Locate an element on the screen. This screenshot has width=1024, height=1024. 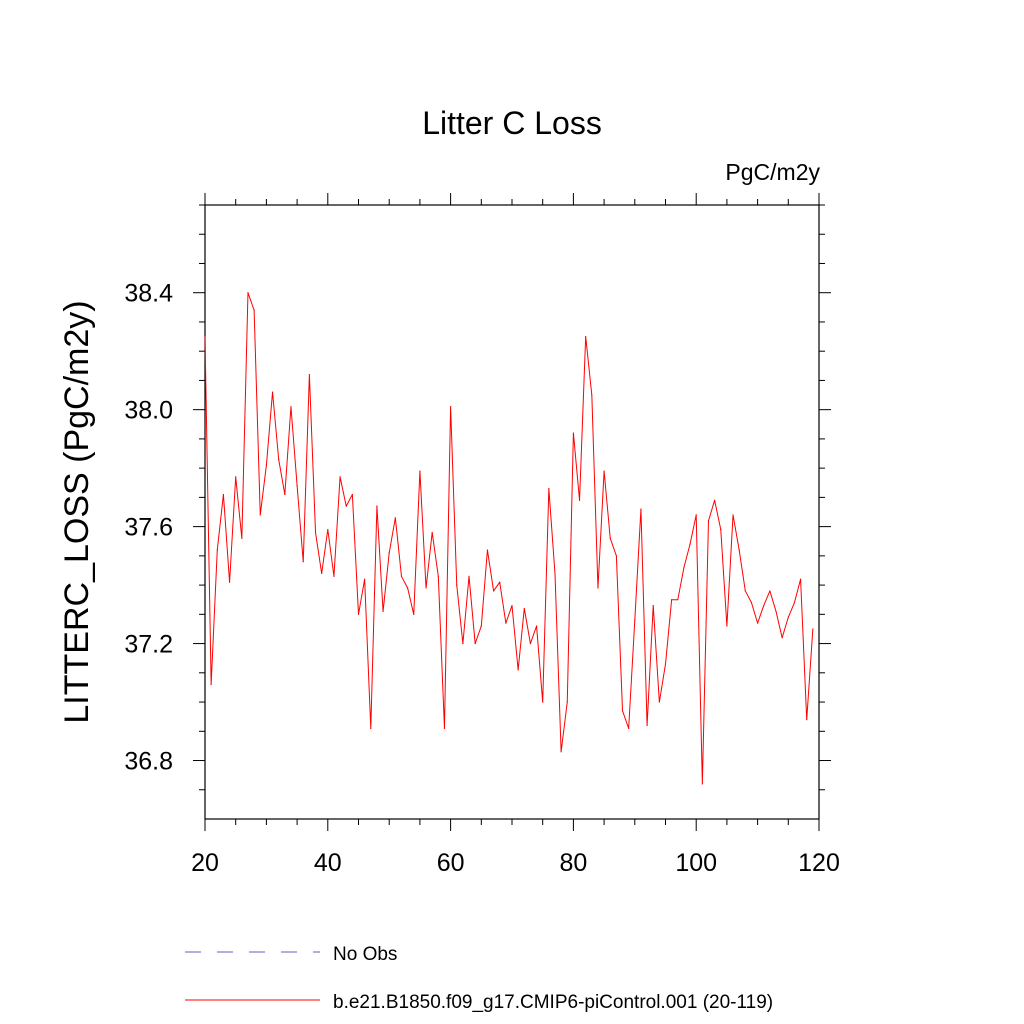
x-tick-label: 100 is located at coordinates (696, 863).